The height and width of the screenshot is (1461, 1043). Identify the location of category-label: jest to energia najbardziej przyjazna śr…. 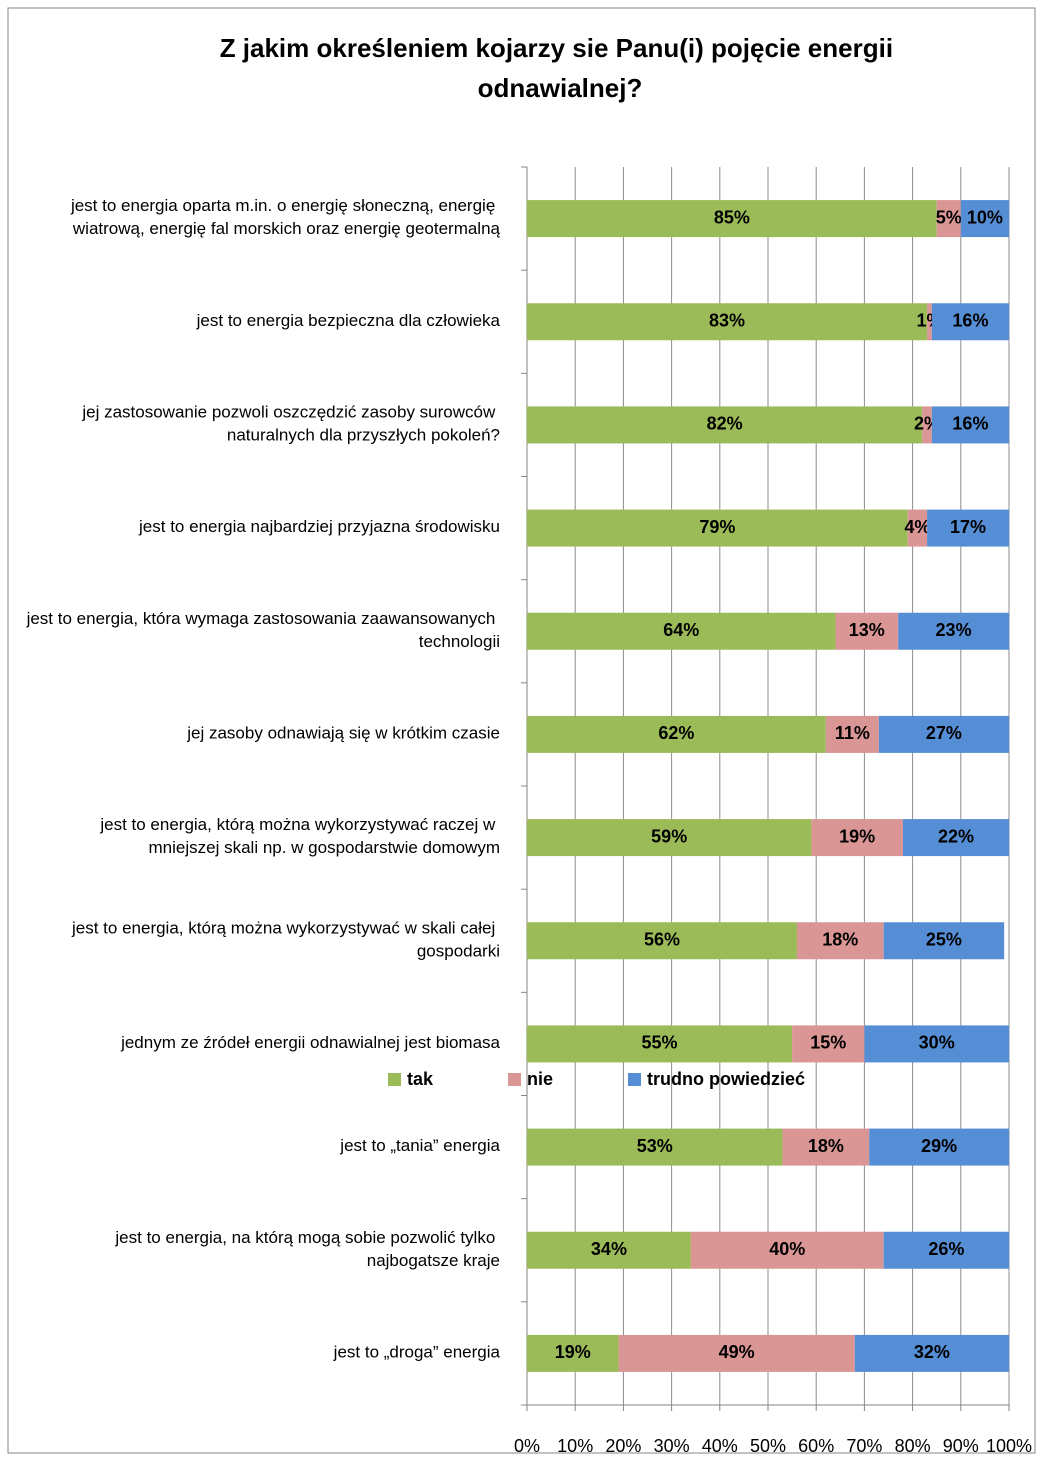
(319, 527).